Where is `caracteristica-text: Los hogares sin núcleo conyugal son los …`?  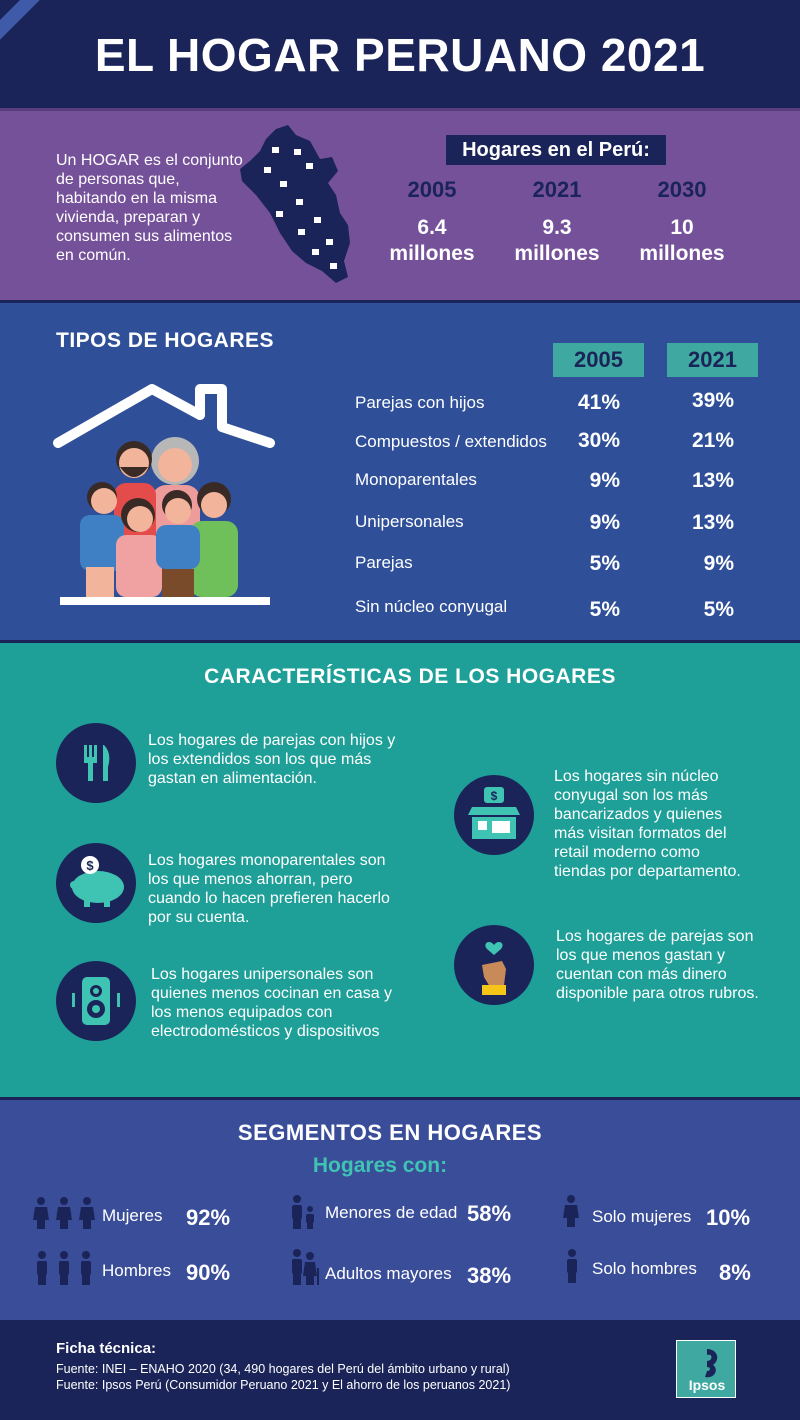
caracteristica-text: Los hogares sin núcleo conyugal son los … is located at coordinates (647, 824).